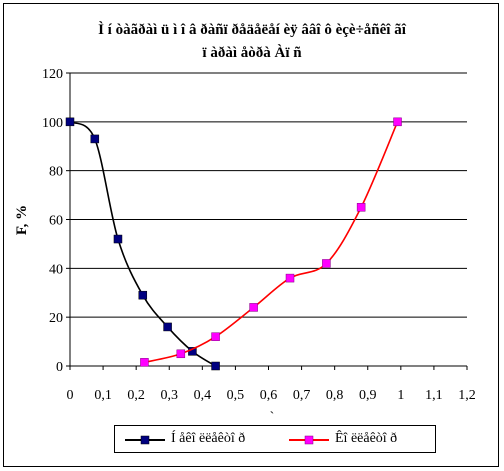 Image resolution: width=504 pixels, height=471 pixels. I want to click on legend: Í åêî ëëåêòî ð Êî ëëåêòî ð, so click(275, 439).